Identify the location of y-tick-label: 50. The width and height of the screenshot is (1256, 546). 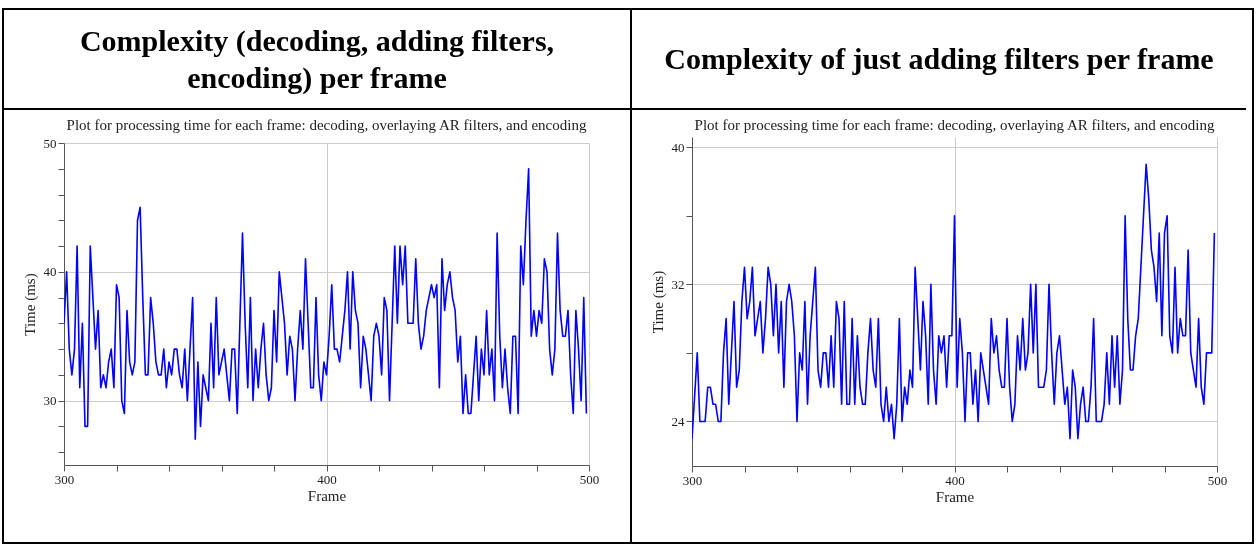
(50, 143).